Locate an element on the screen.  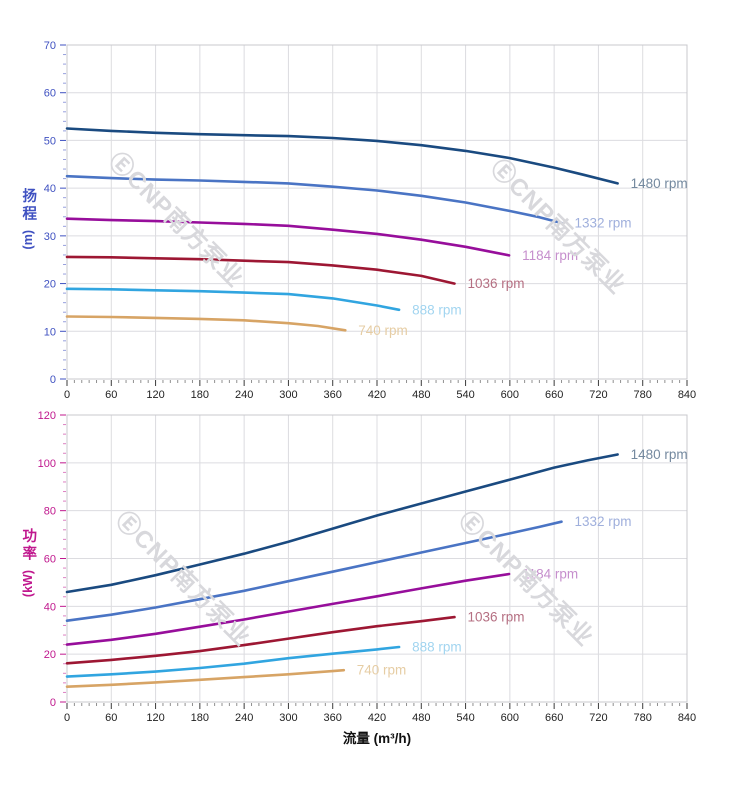
y-tick-label: 50 is located at coordinates (50, 141).